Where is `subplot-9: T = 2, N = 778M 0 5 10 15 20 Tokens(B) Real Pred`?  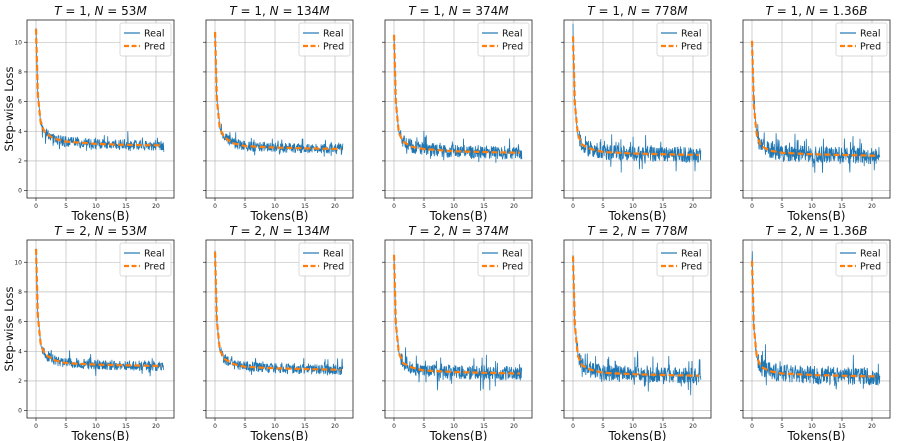 subplot-9: T = 2, N = 778M 0 5 10 15 20 Tokens(B) Real Pred is located at coordinates (636, 332).